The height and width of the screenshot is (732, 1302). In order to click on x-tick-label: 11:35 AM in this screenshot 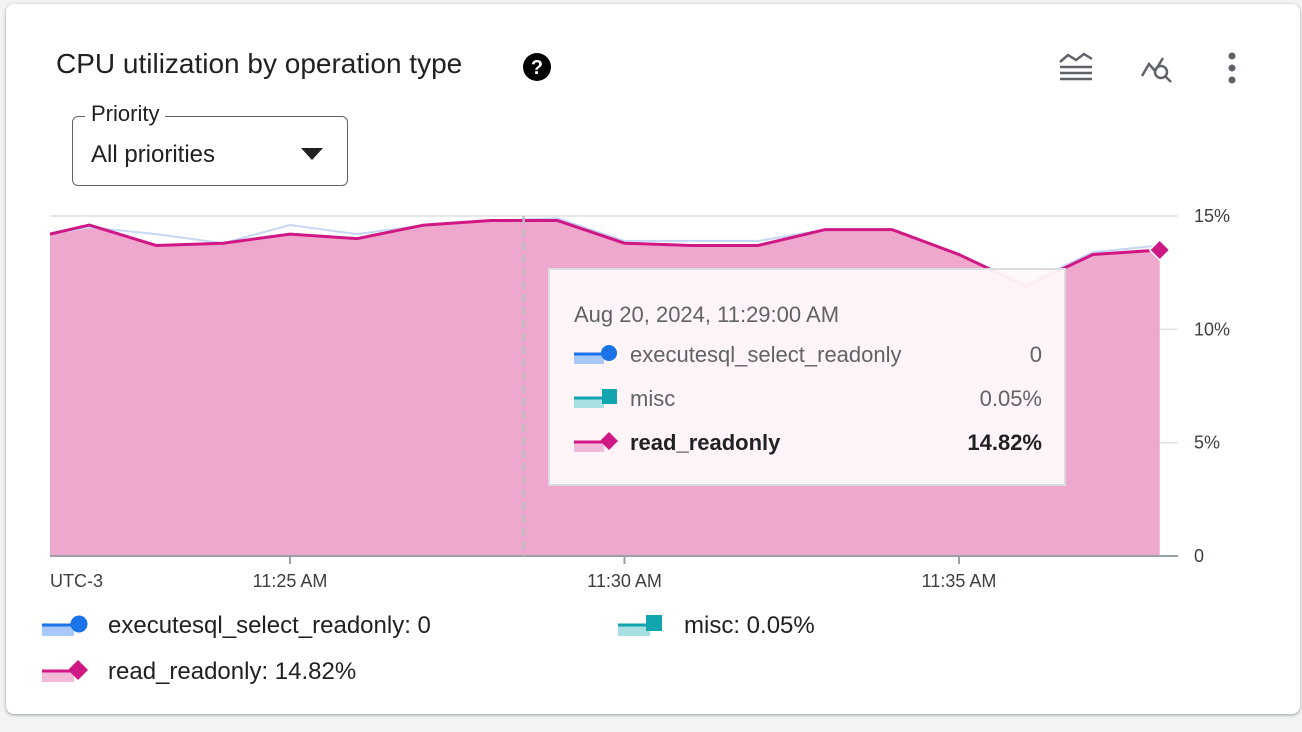, I will do `click(959, 581)`.